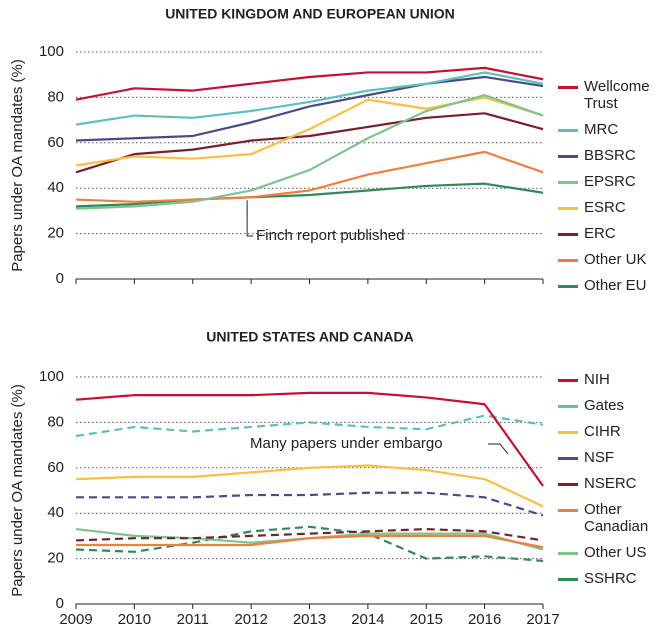  I want to click on x-tick-label: 2013, so click(309, 619).